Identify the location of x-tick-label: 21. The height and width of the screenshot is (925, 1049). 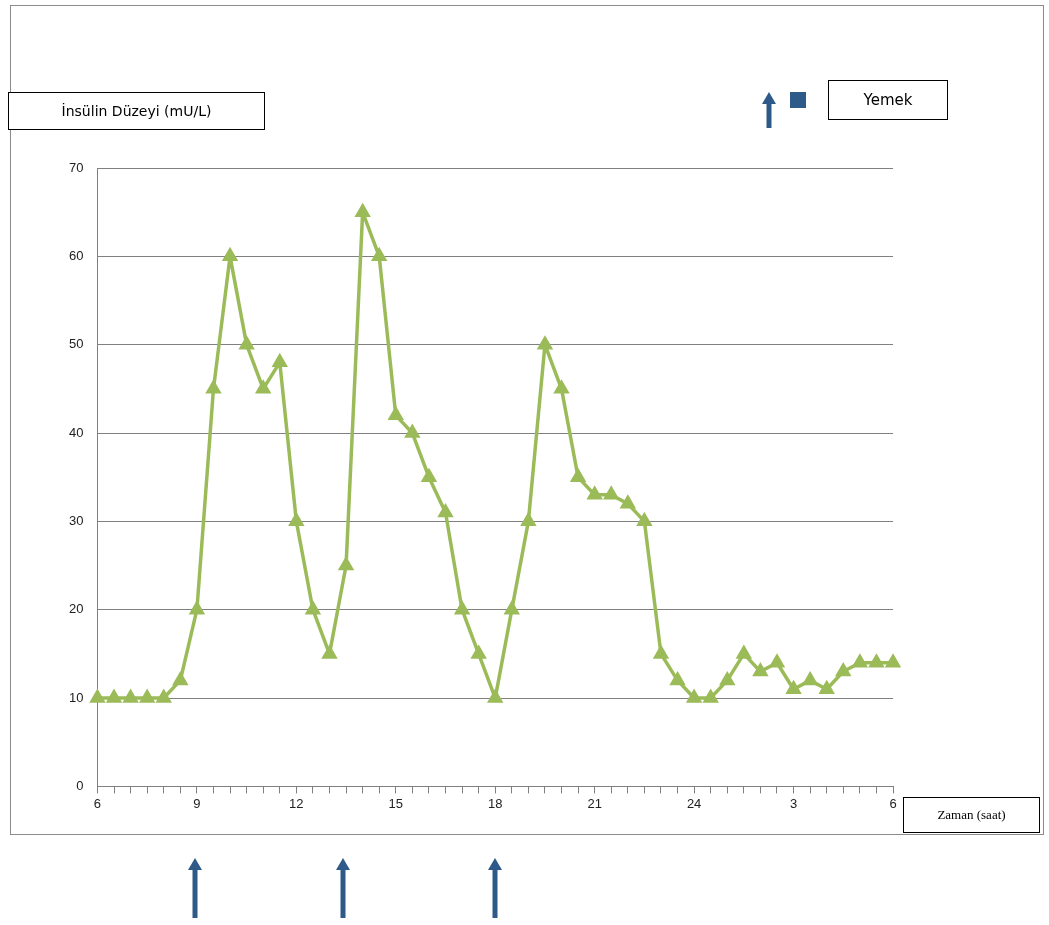
(594, 803).